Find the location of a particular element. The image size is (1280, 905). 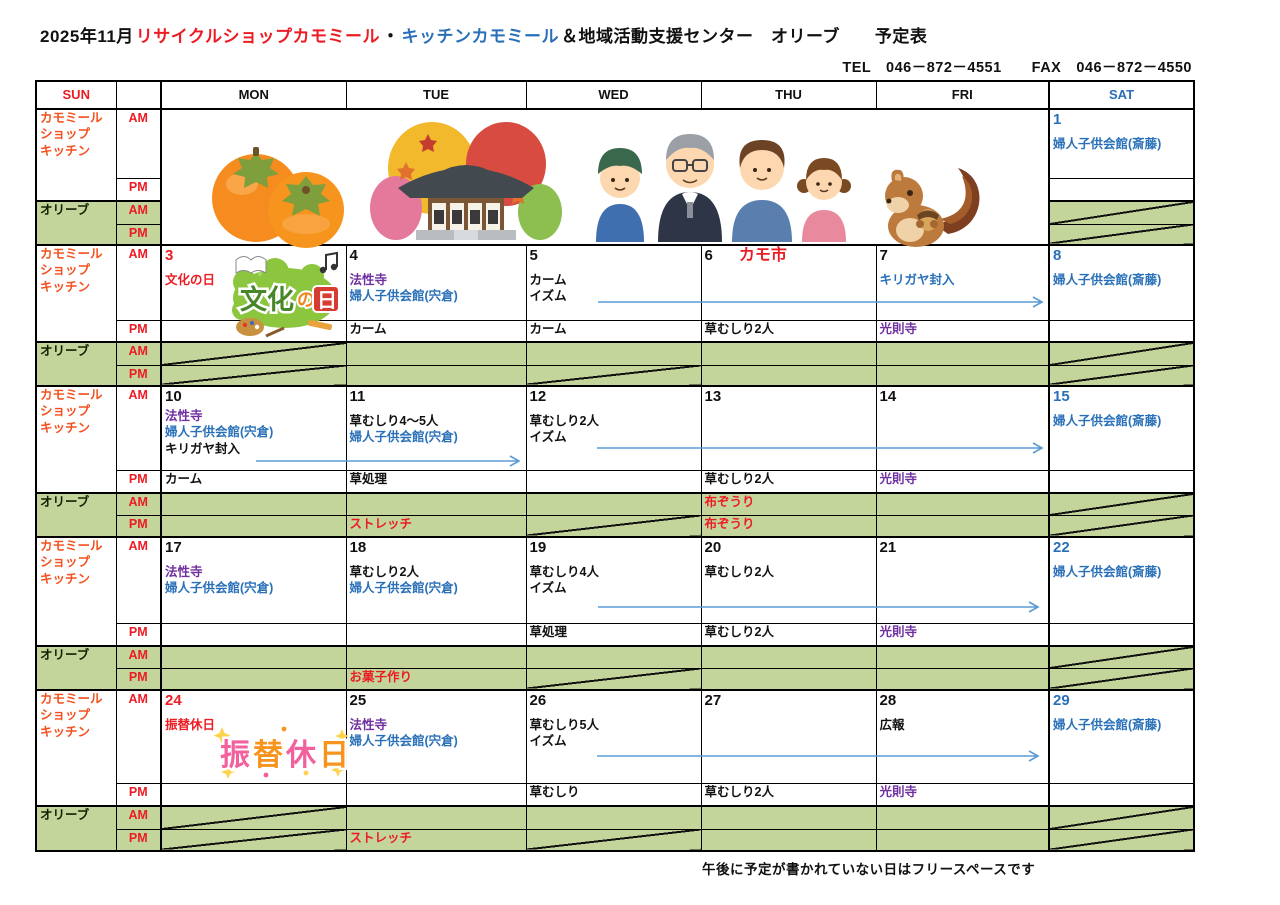

cell-w4-tue-olive-am is located at coordinates (436, 657).